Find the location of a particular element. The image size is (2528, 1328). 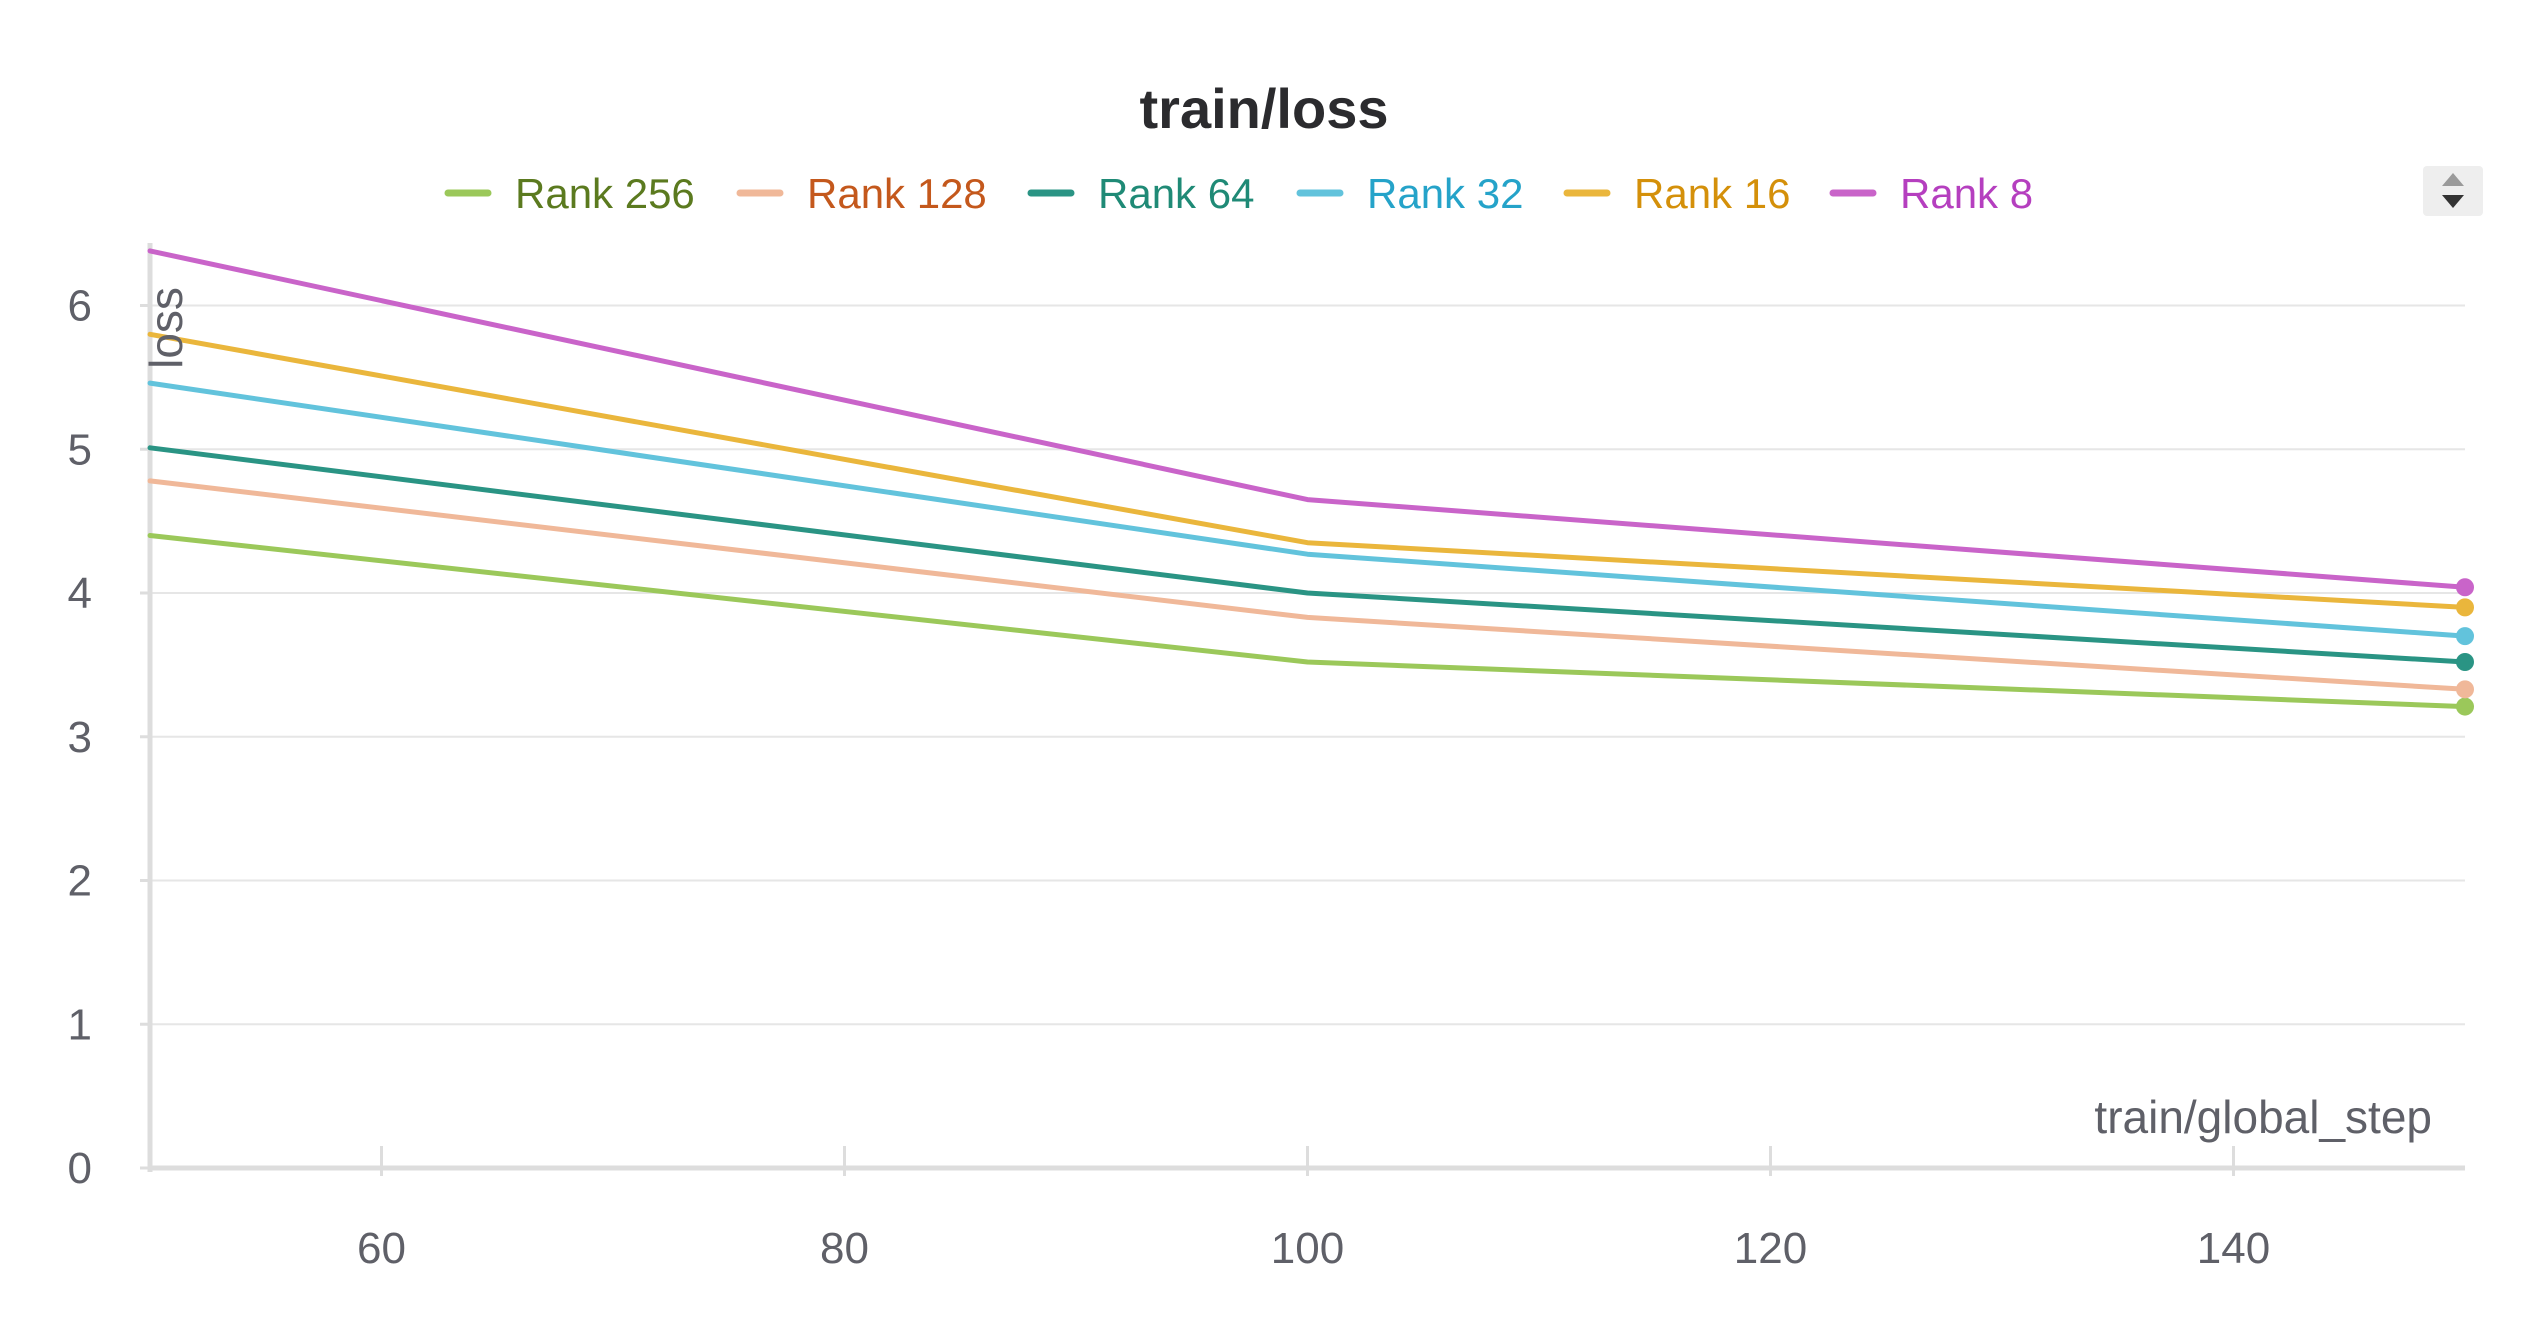

y-tick-label: 0 is located at coordinates (80, 1168).